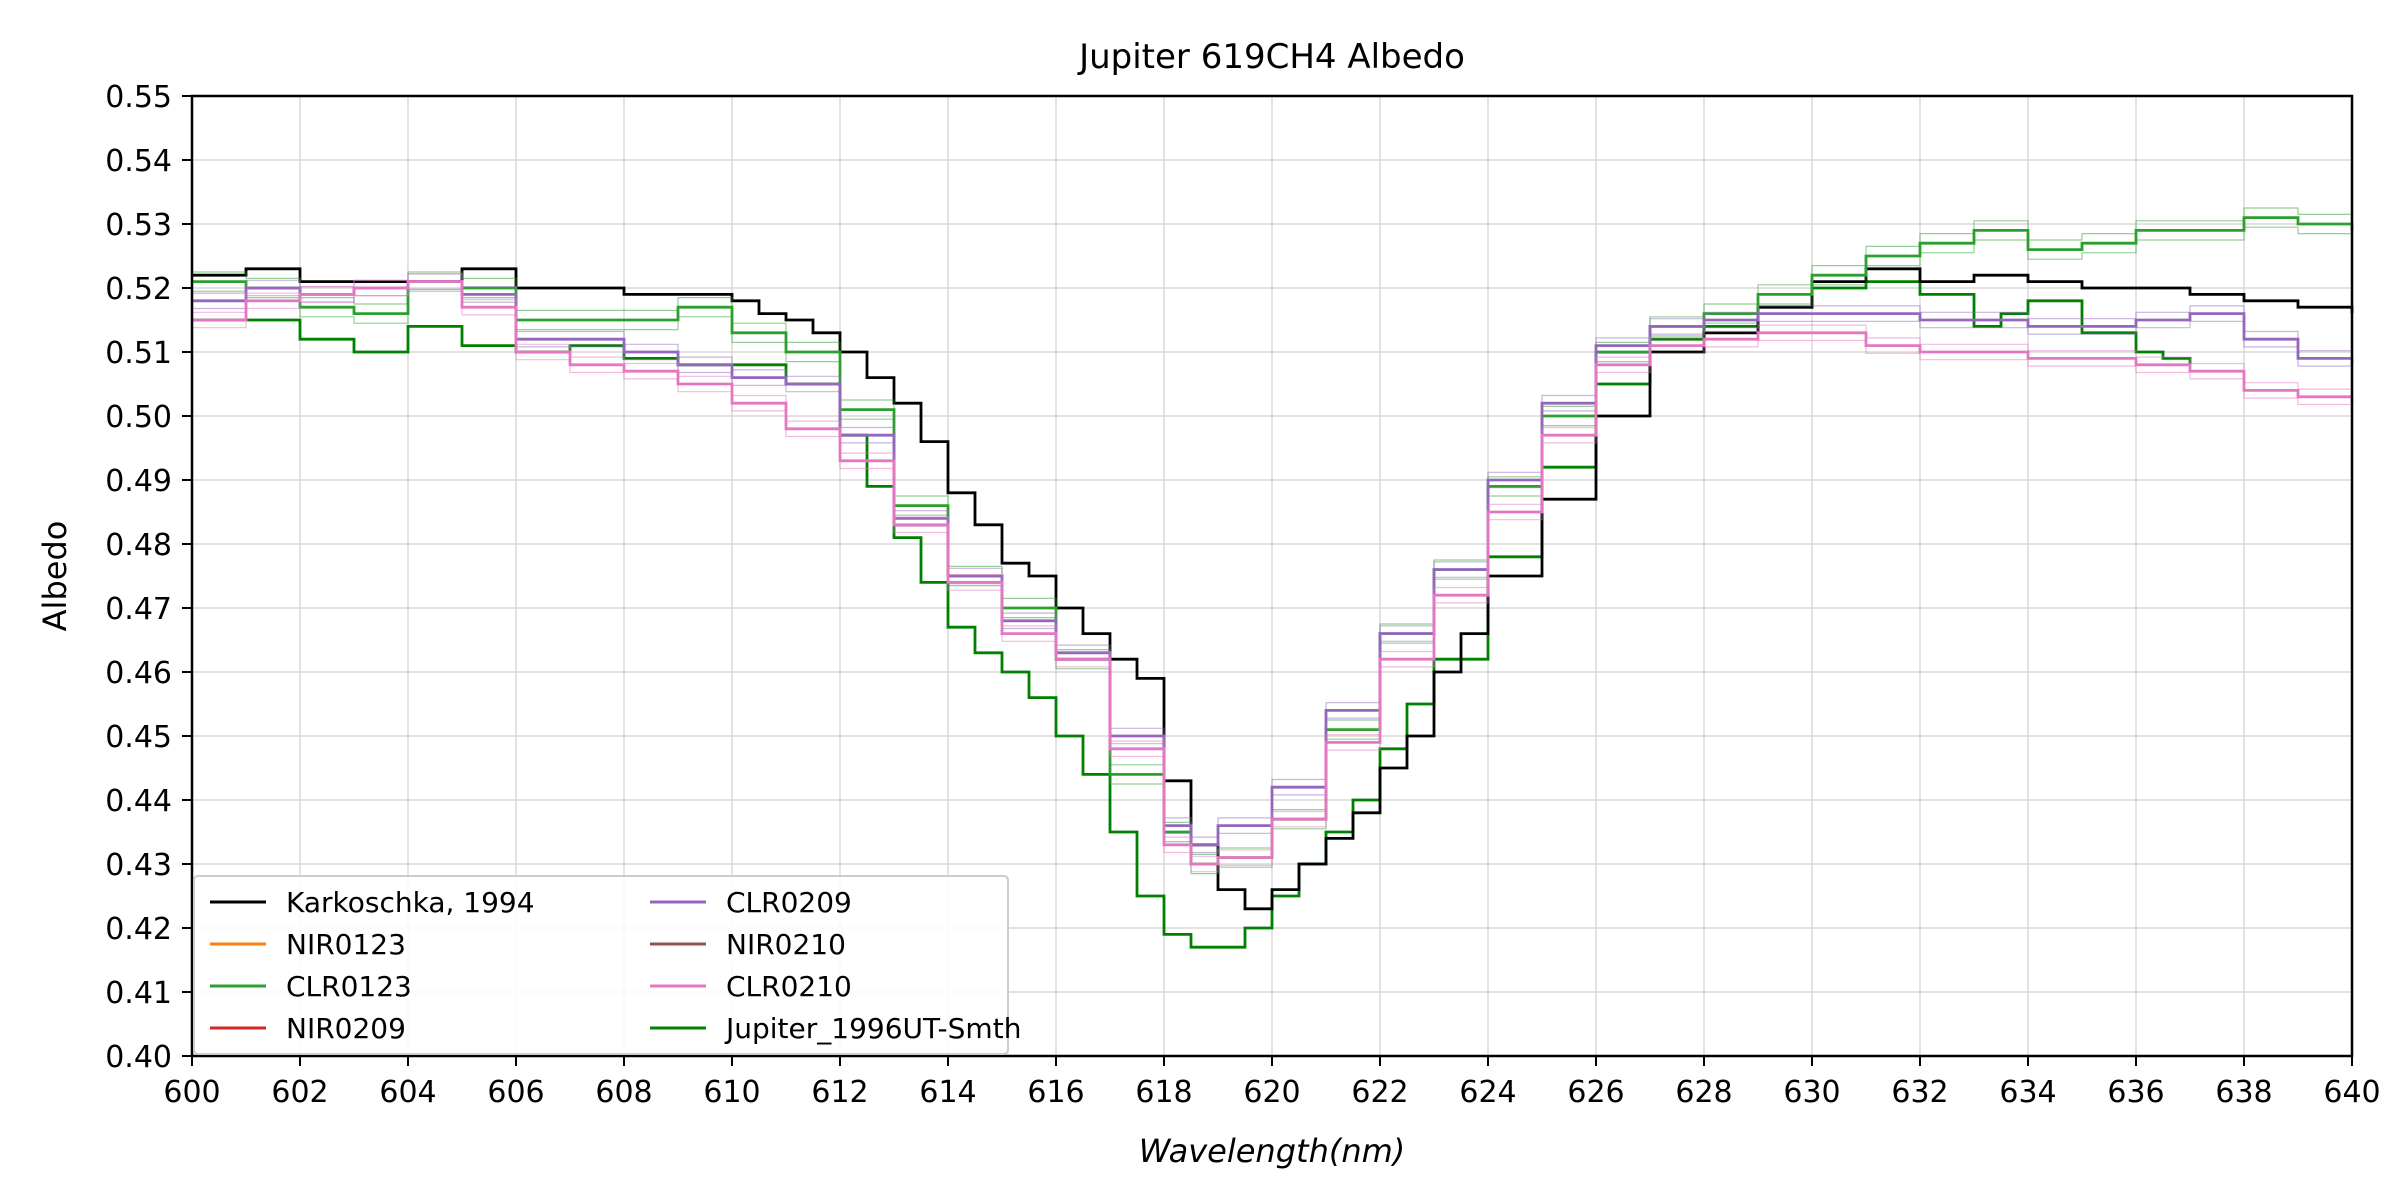 This screenshot has height=1200, width=2400. Describe the element at coordinates (346, 1028) in the screenshot. I see `legend-label: NIR0209` at that location.